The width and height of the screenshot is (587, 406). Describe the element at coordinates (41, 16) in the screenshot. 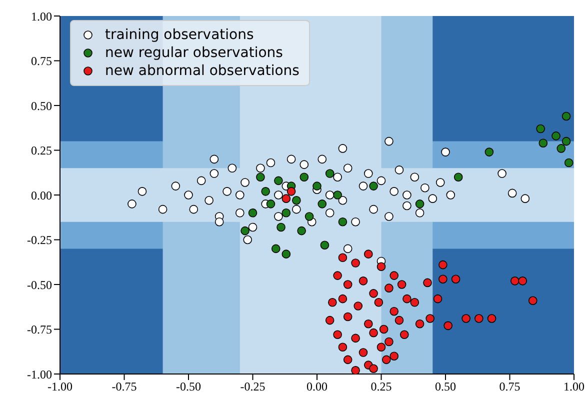

I see `y-tick-label: 1.00` at that location.